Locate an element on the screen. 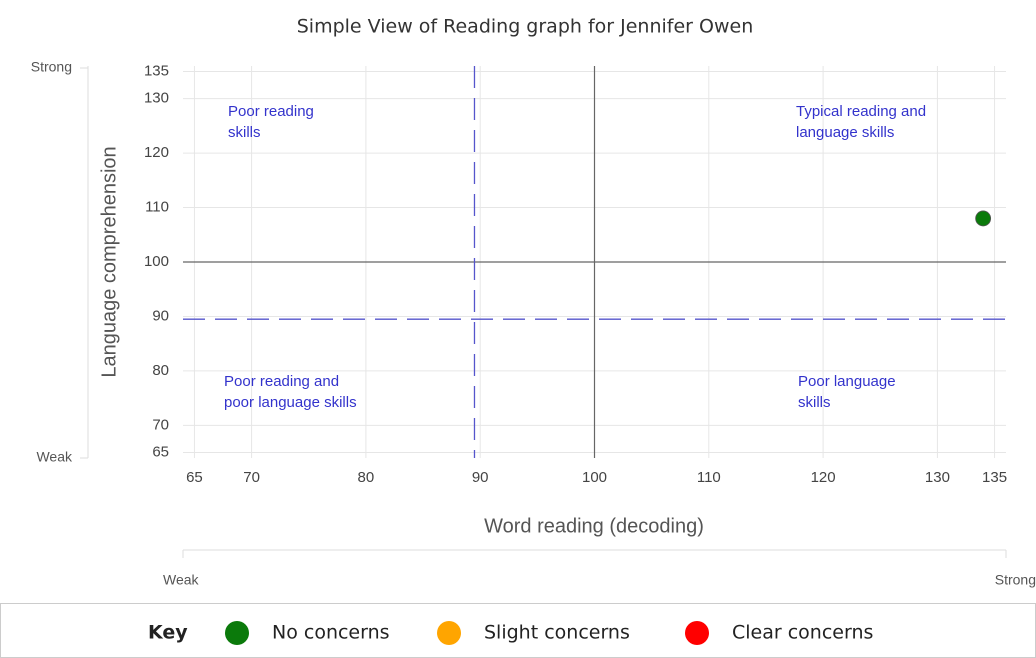  y-scale-label: Strong is located at coordinates (51, 67).